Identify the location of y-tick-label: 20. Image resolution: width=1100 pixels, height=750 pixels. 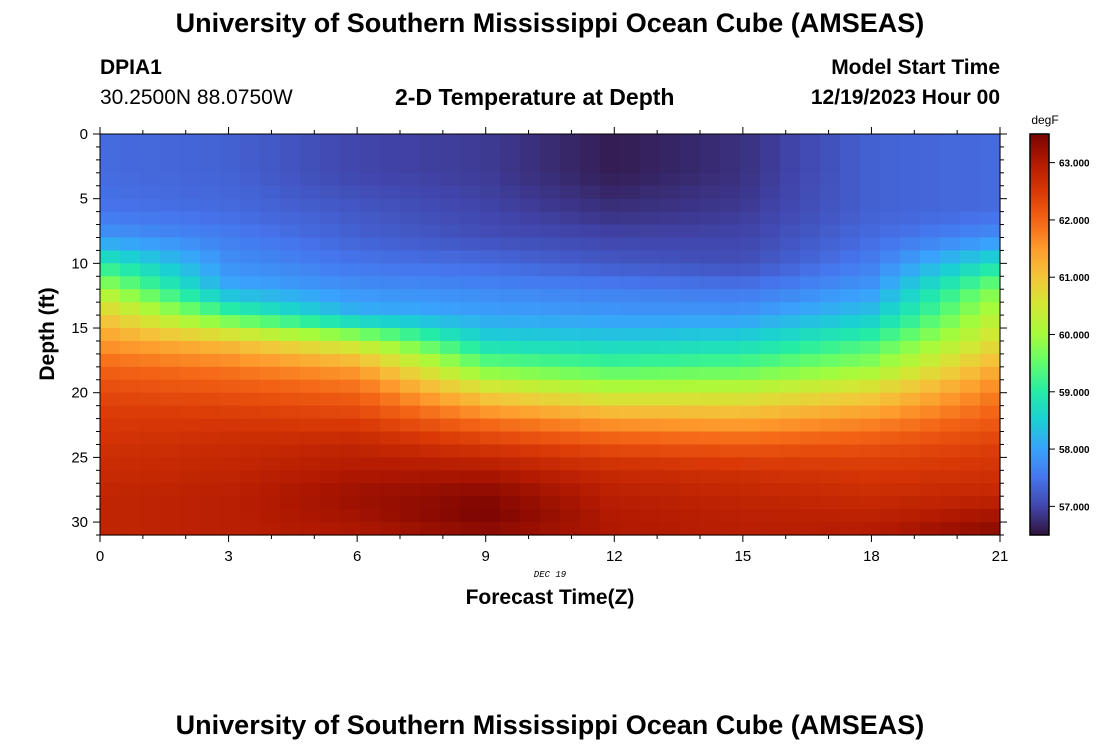
(79, 393).